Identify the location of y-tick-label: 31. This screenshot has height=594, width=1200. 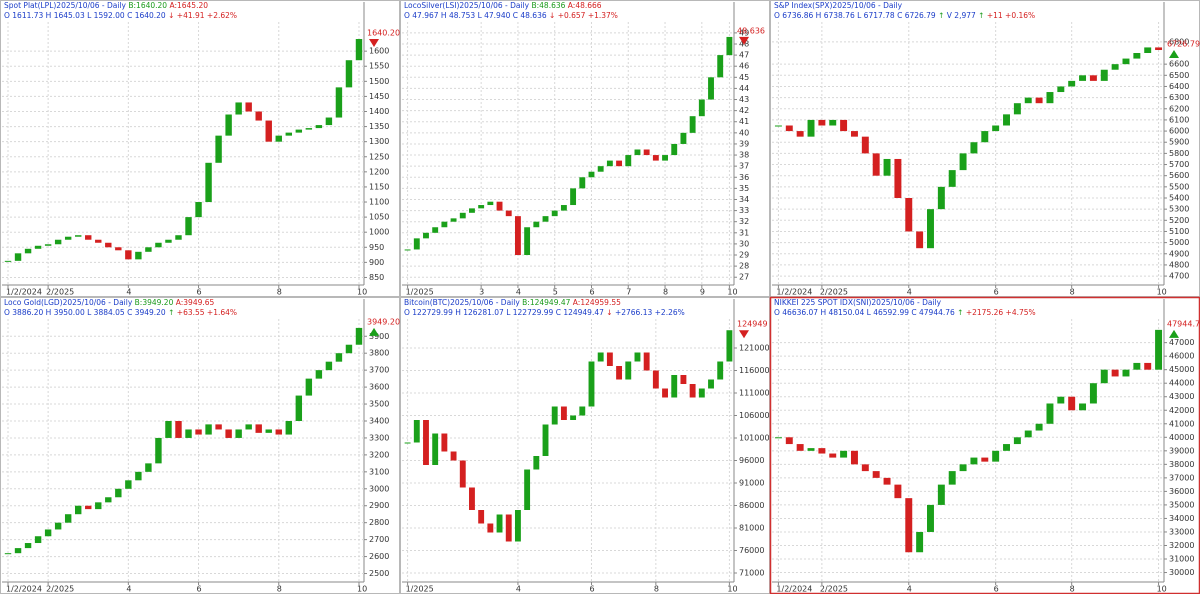
(744, 232).